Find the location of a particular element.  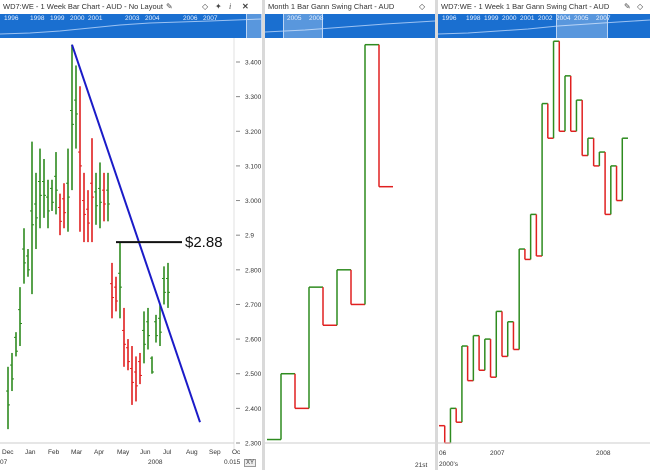

price-tag-label: $2.88 is located at coordinates (204, 242).